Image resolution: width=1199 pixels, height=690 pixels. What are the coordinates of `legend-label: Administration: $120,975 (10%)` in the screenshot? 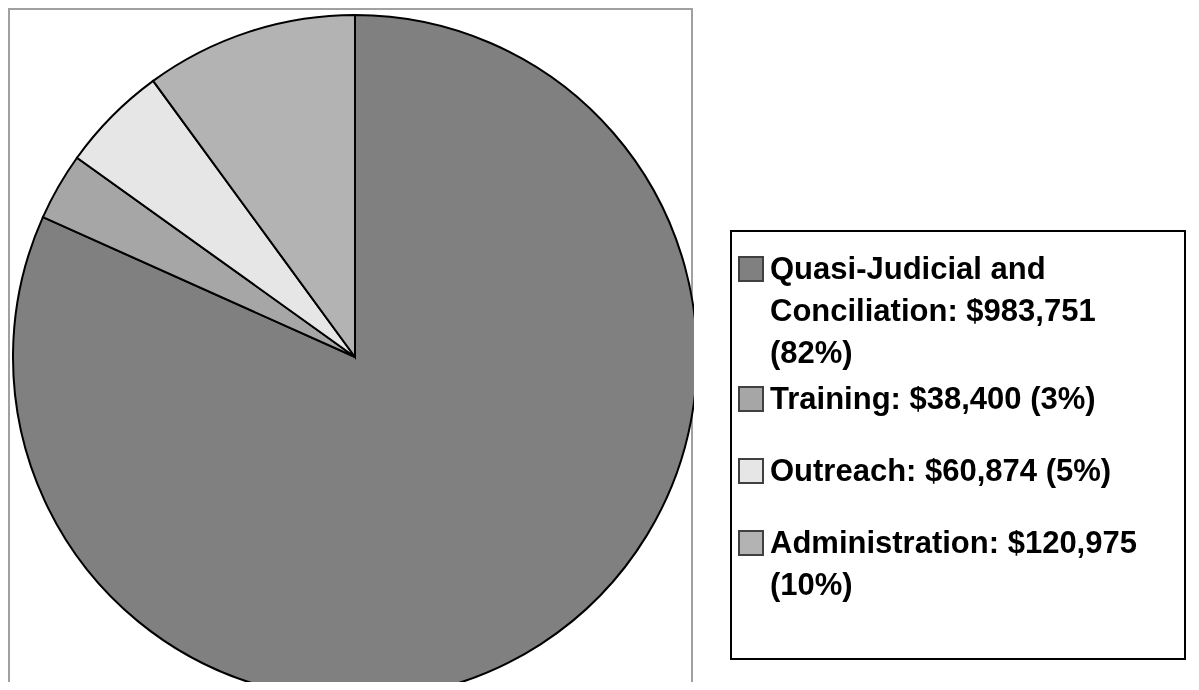 It's located at (954, 564).